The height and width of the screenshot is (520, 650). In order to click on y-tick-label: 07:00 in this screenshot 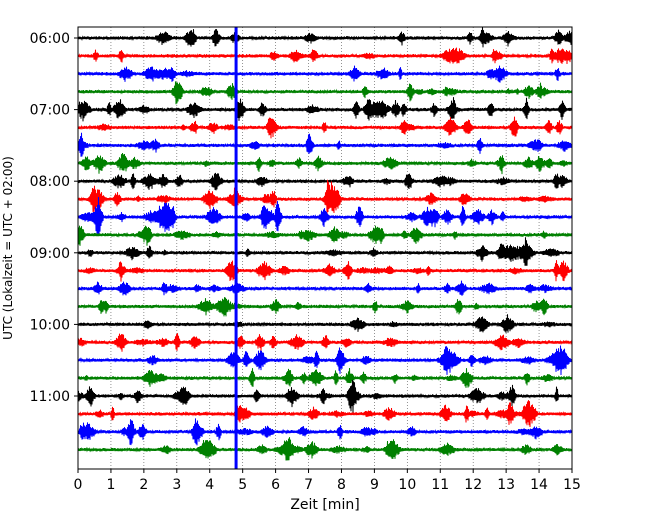, I will do `click(50, 111)`.